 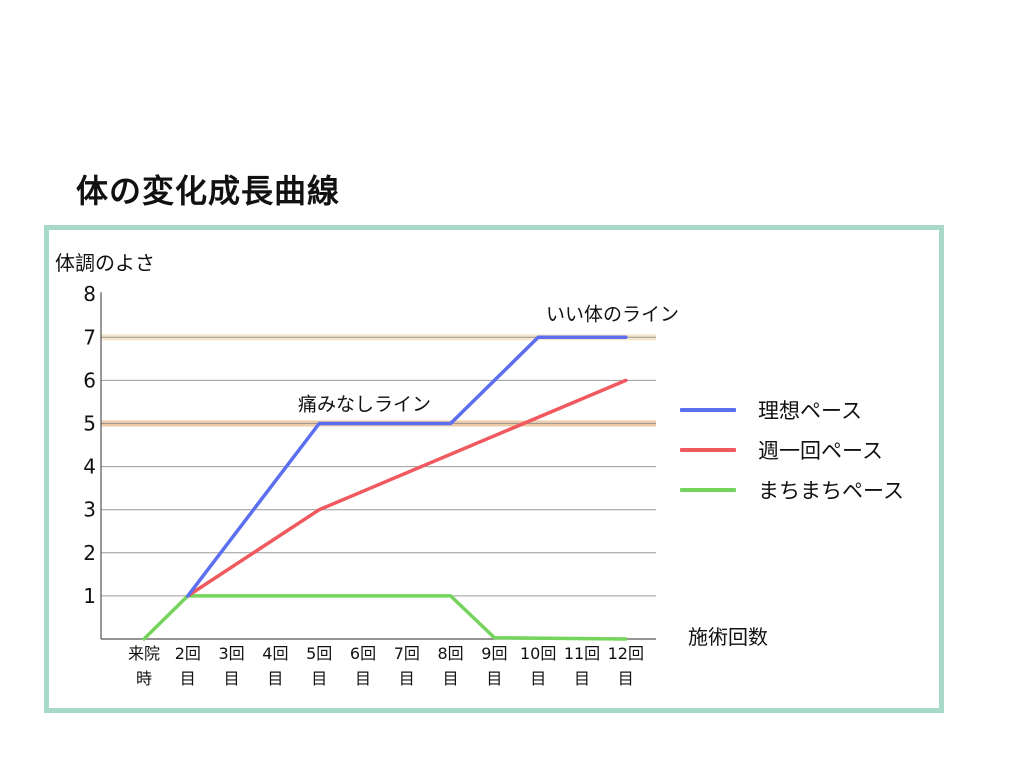 I want to click on series-line-weekly, so click(x=407, y=488).